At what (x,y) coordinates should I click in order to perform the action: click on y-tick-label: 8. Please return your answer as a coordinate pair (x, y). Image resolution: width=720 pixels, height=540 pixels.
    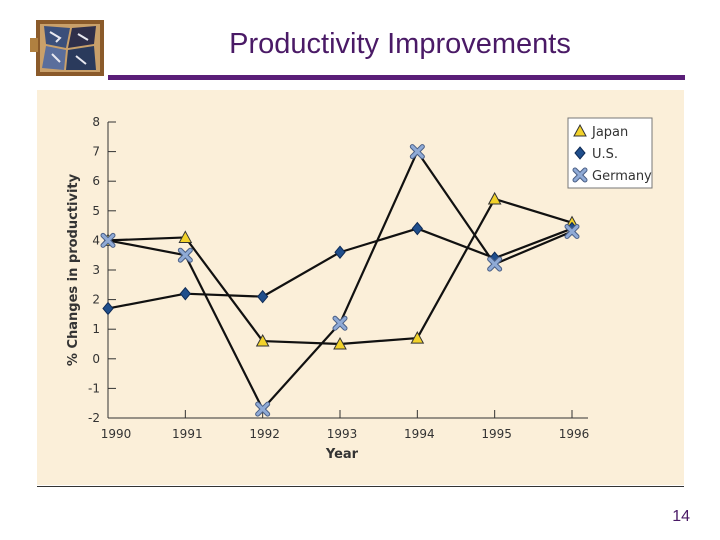
    Looking at the image, I should click on (96, 122).